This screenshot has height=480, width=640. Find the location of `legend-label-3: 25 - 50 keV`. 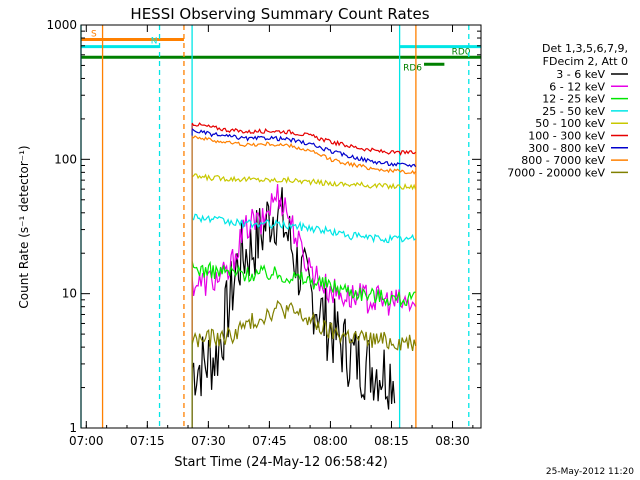

legend-label-3: 25 - 50 keV is located at coordinates (573, 111).